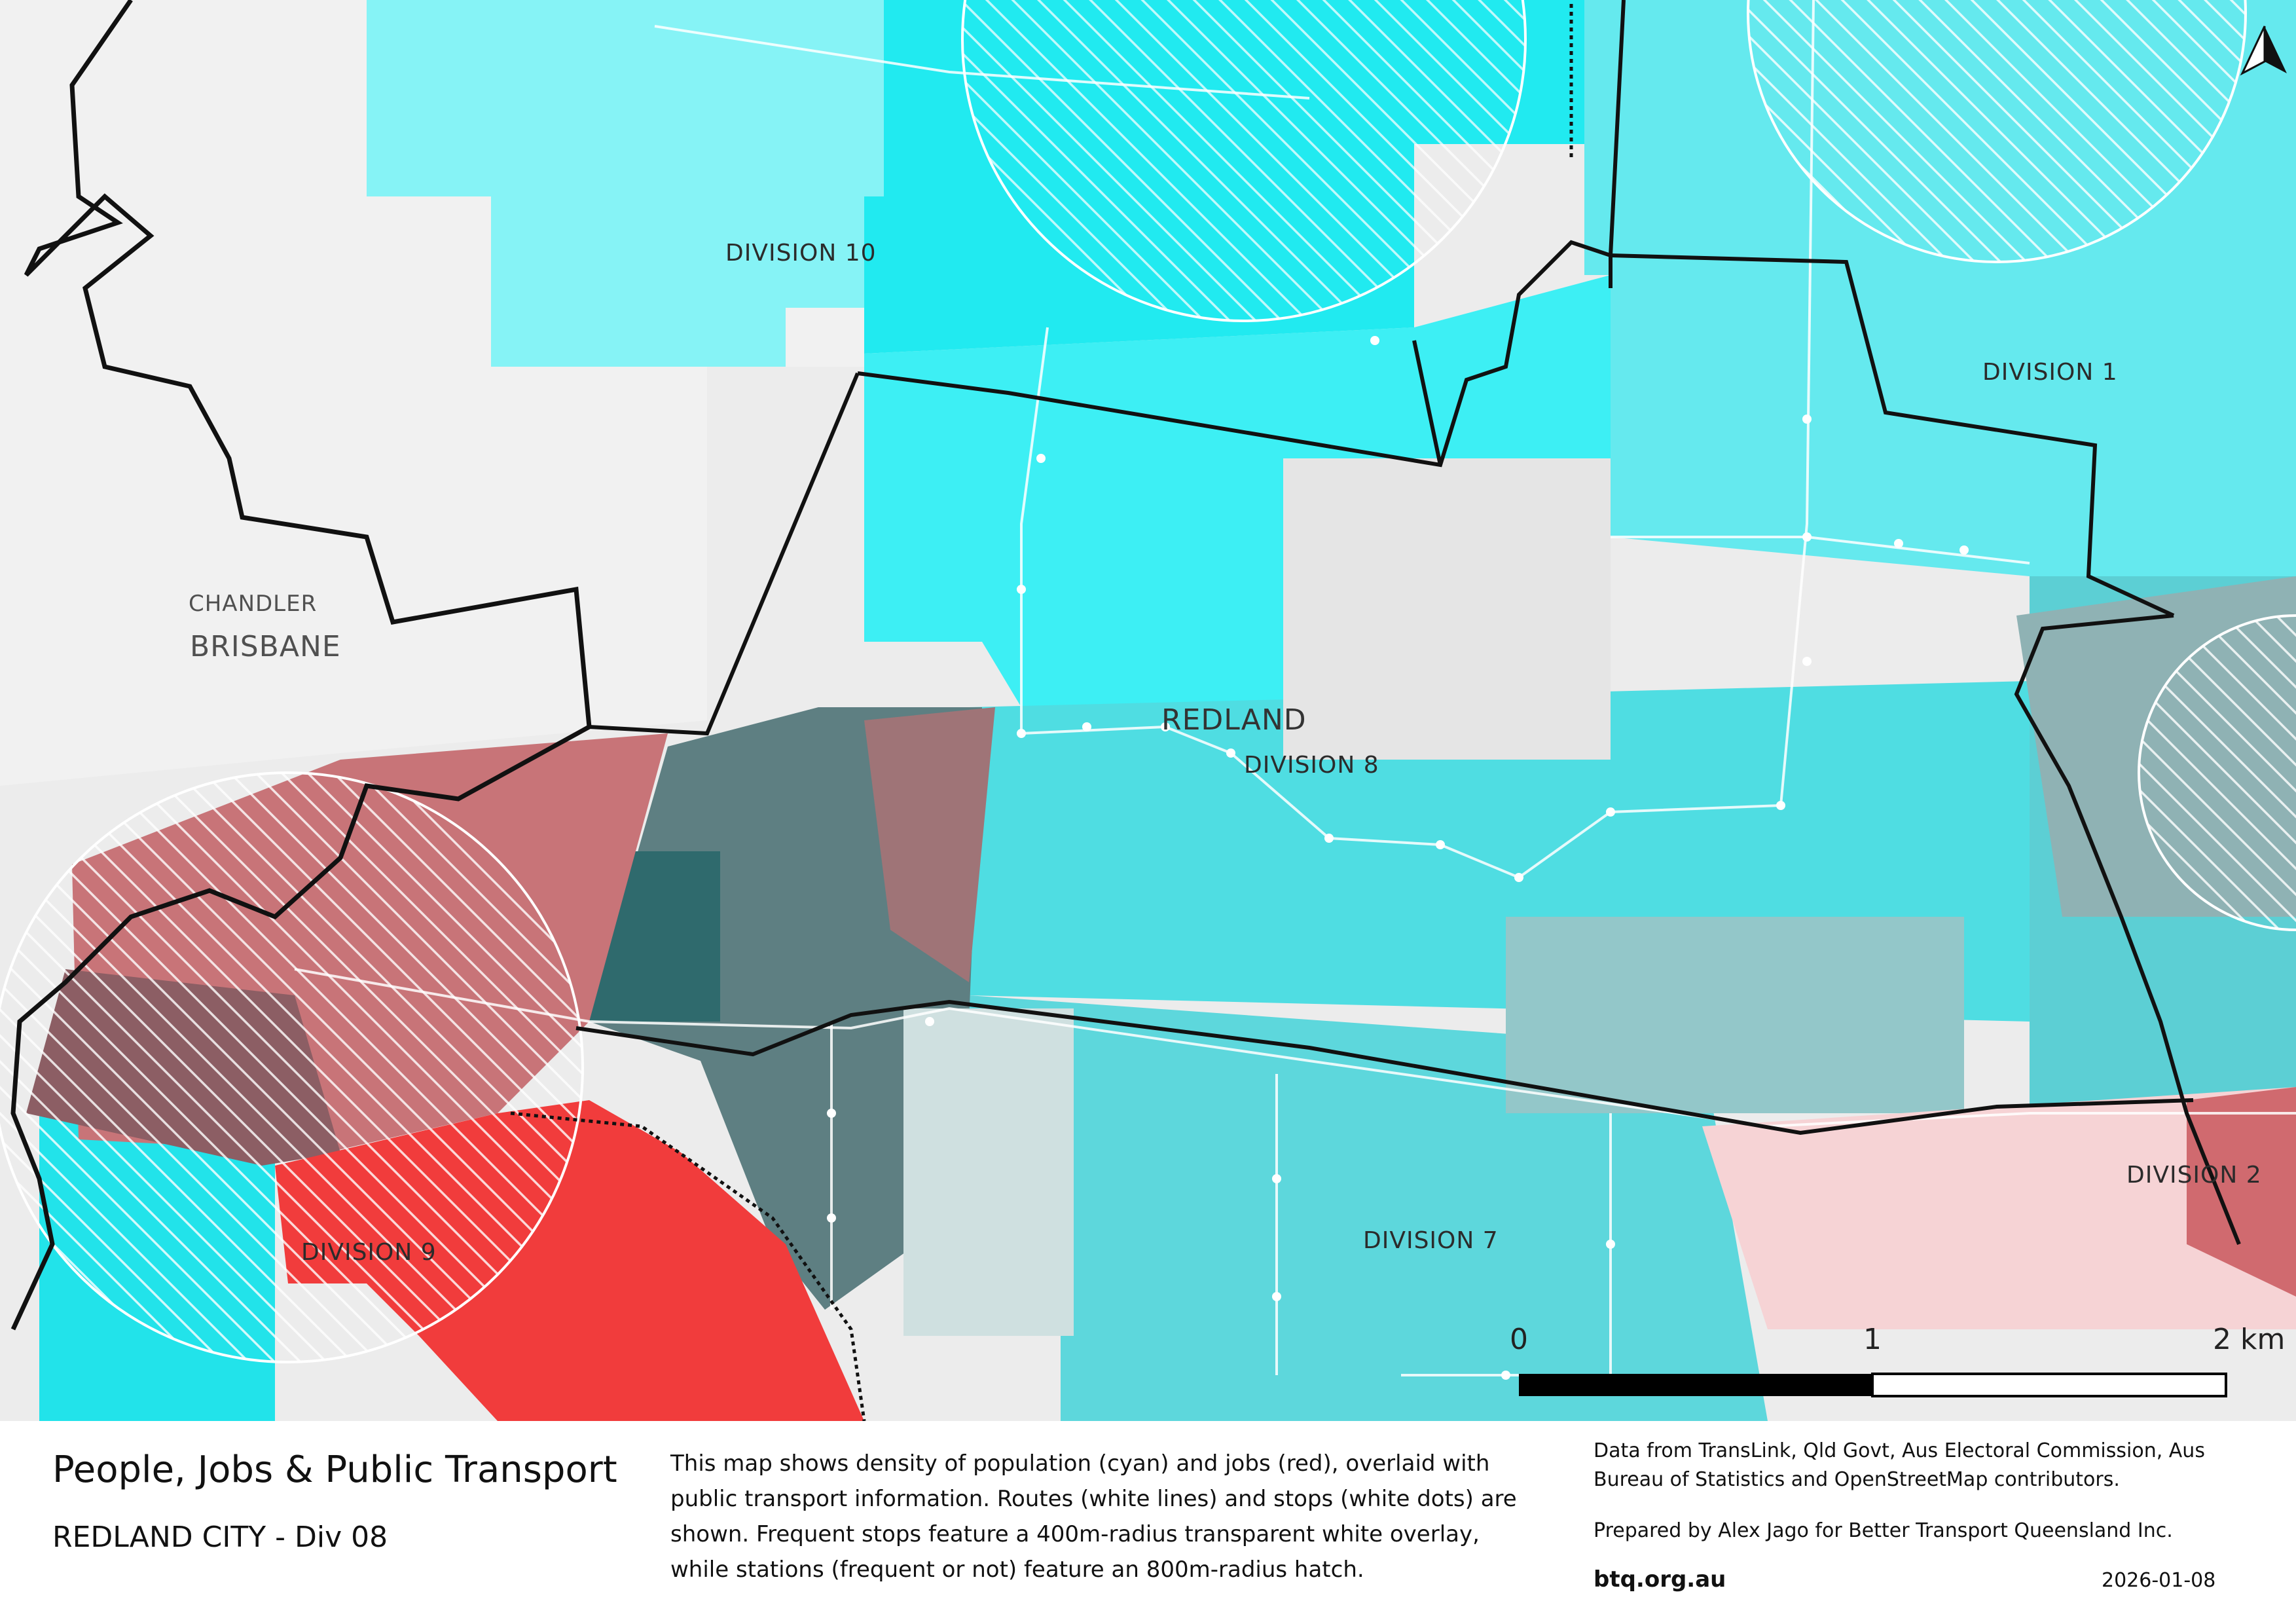 The height and width of the screenshot is (1624, 2296). Describe the element at coordinates (1997, 131) in the screenshot. I see `station-hatch-north-east` at that location.